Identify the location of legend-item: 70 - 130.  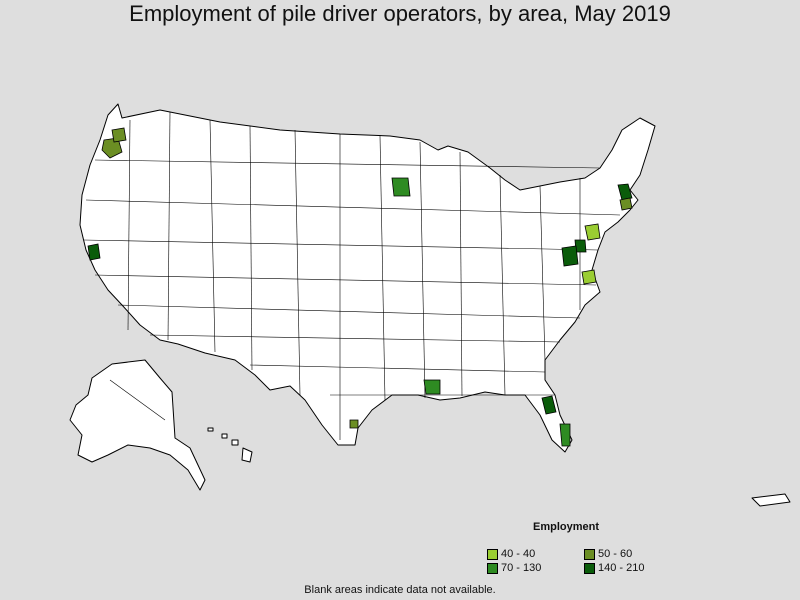
(514, 568).